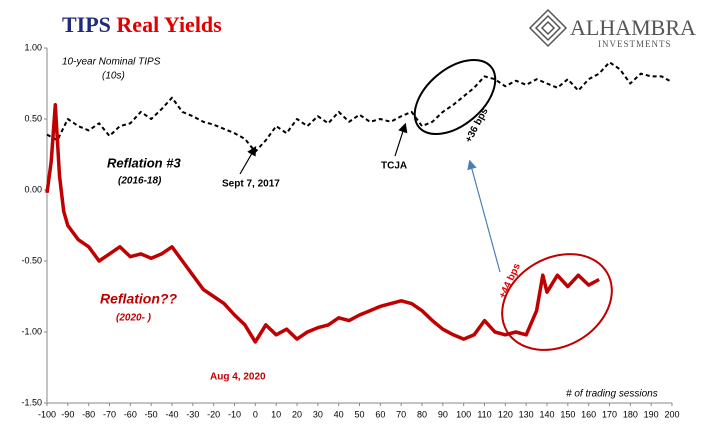  What do you see at coordinates (251, 184) in the screenshot?
I see `annotation: Sept 7, 2017` at bounding box center [251, 184].